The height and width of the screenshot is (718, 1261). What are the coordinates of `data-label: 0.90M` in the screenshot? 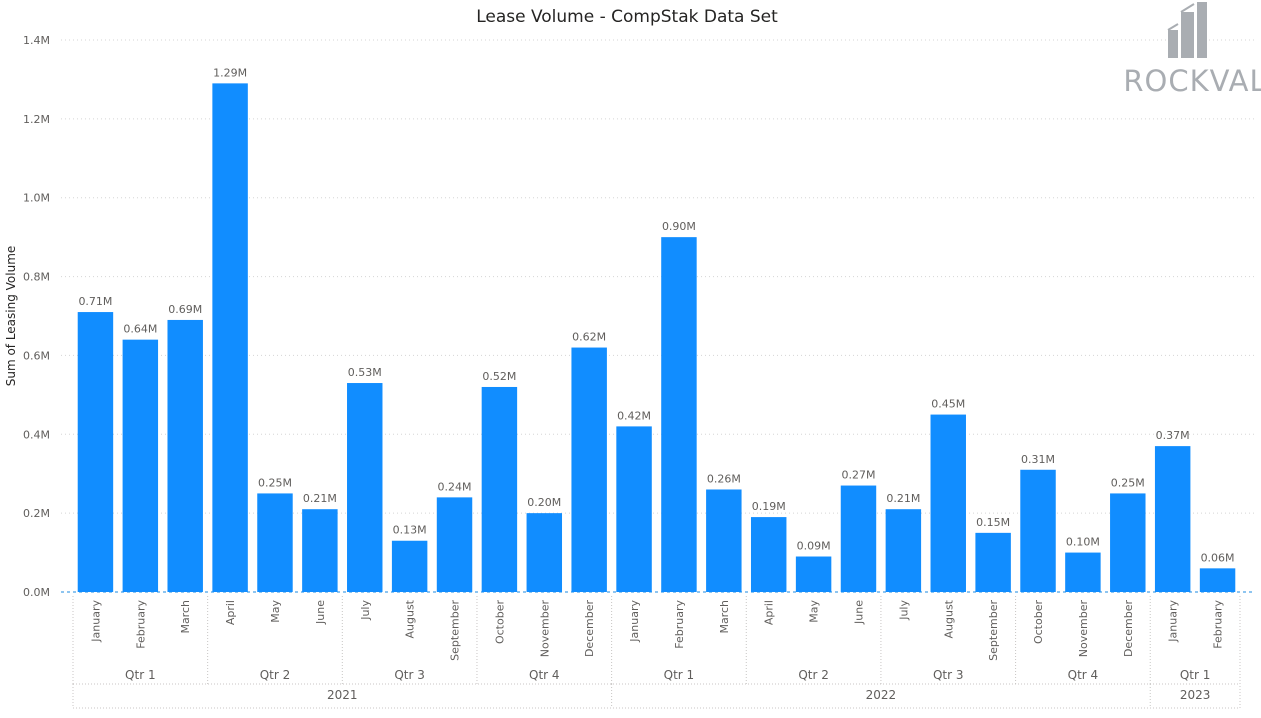 It's located at (679, 226).